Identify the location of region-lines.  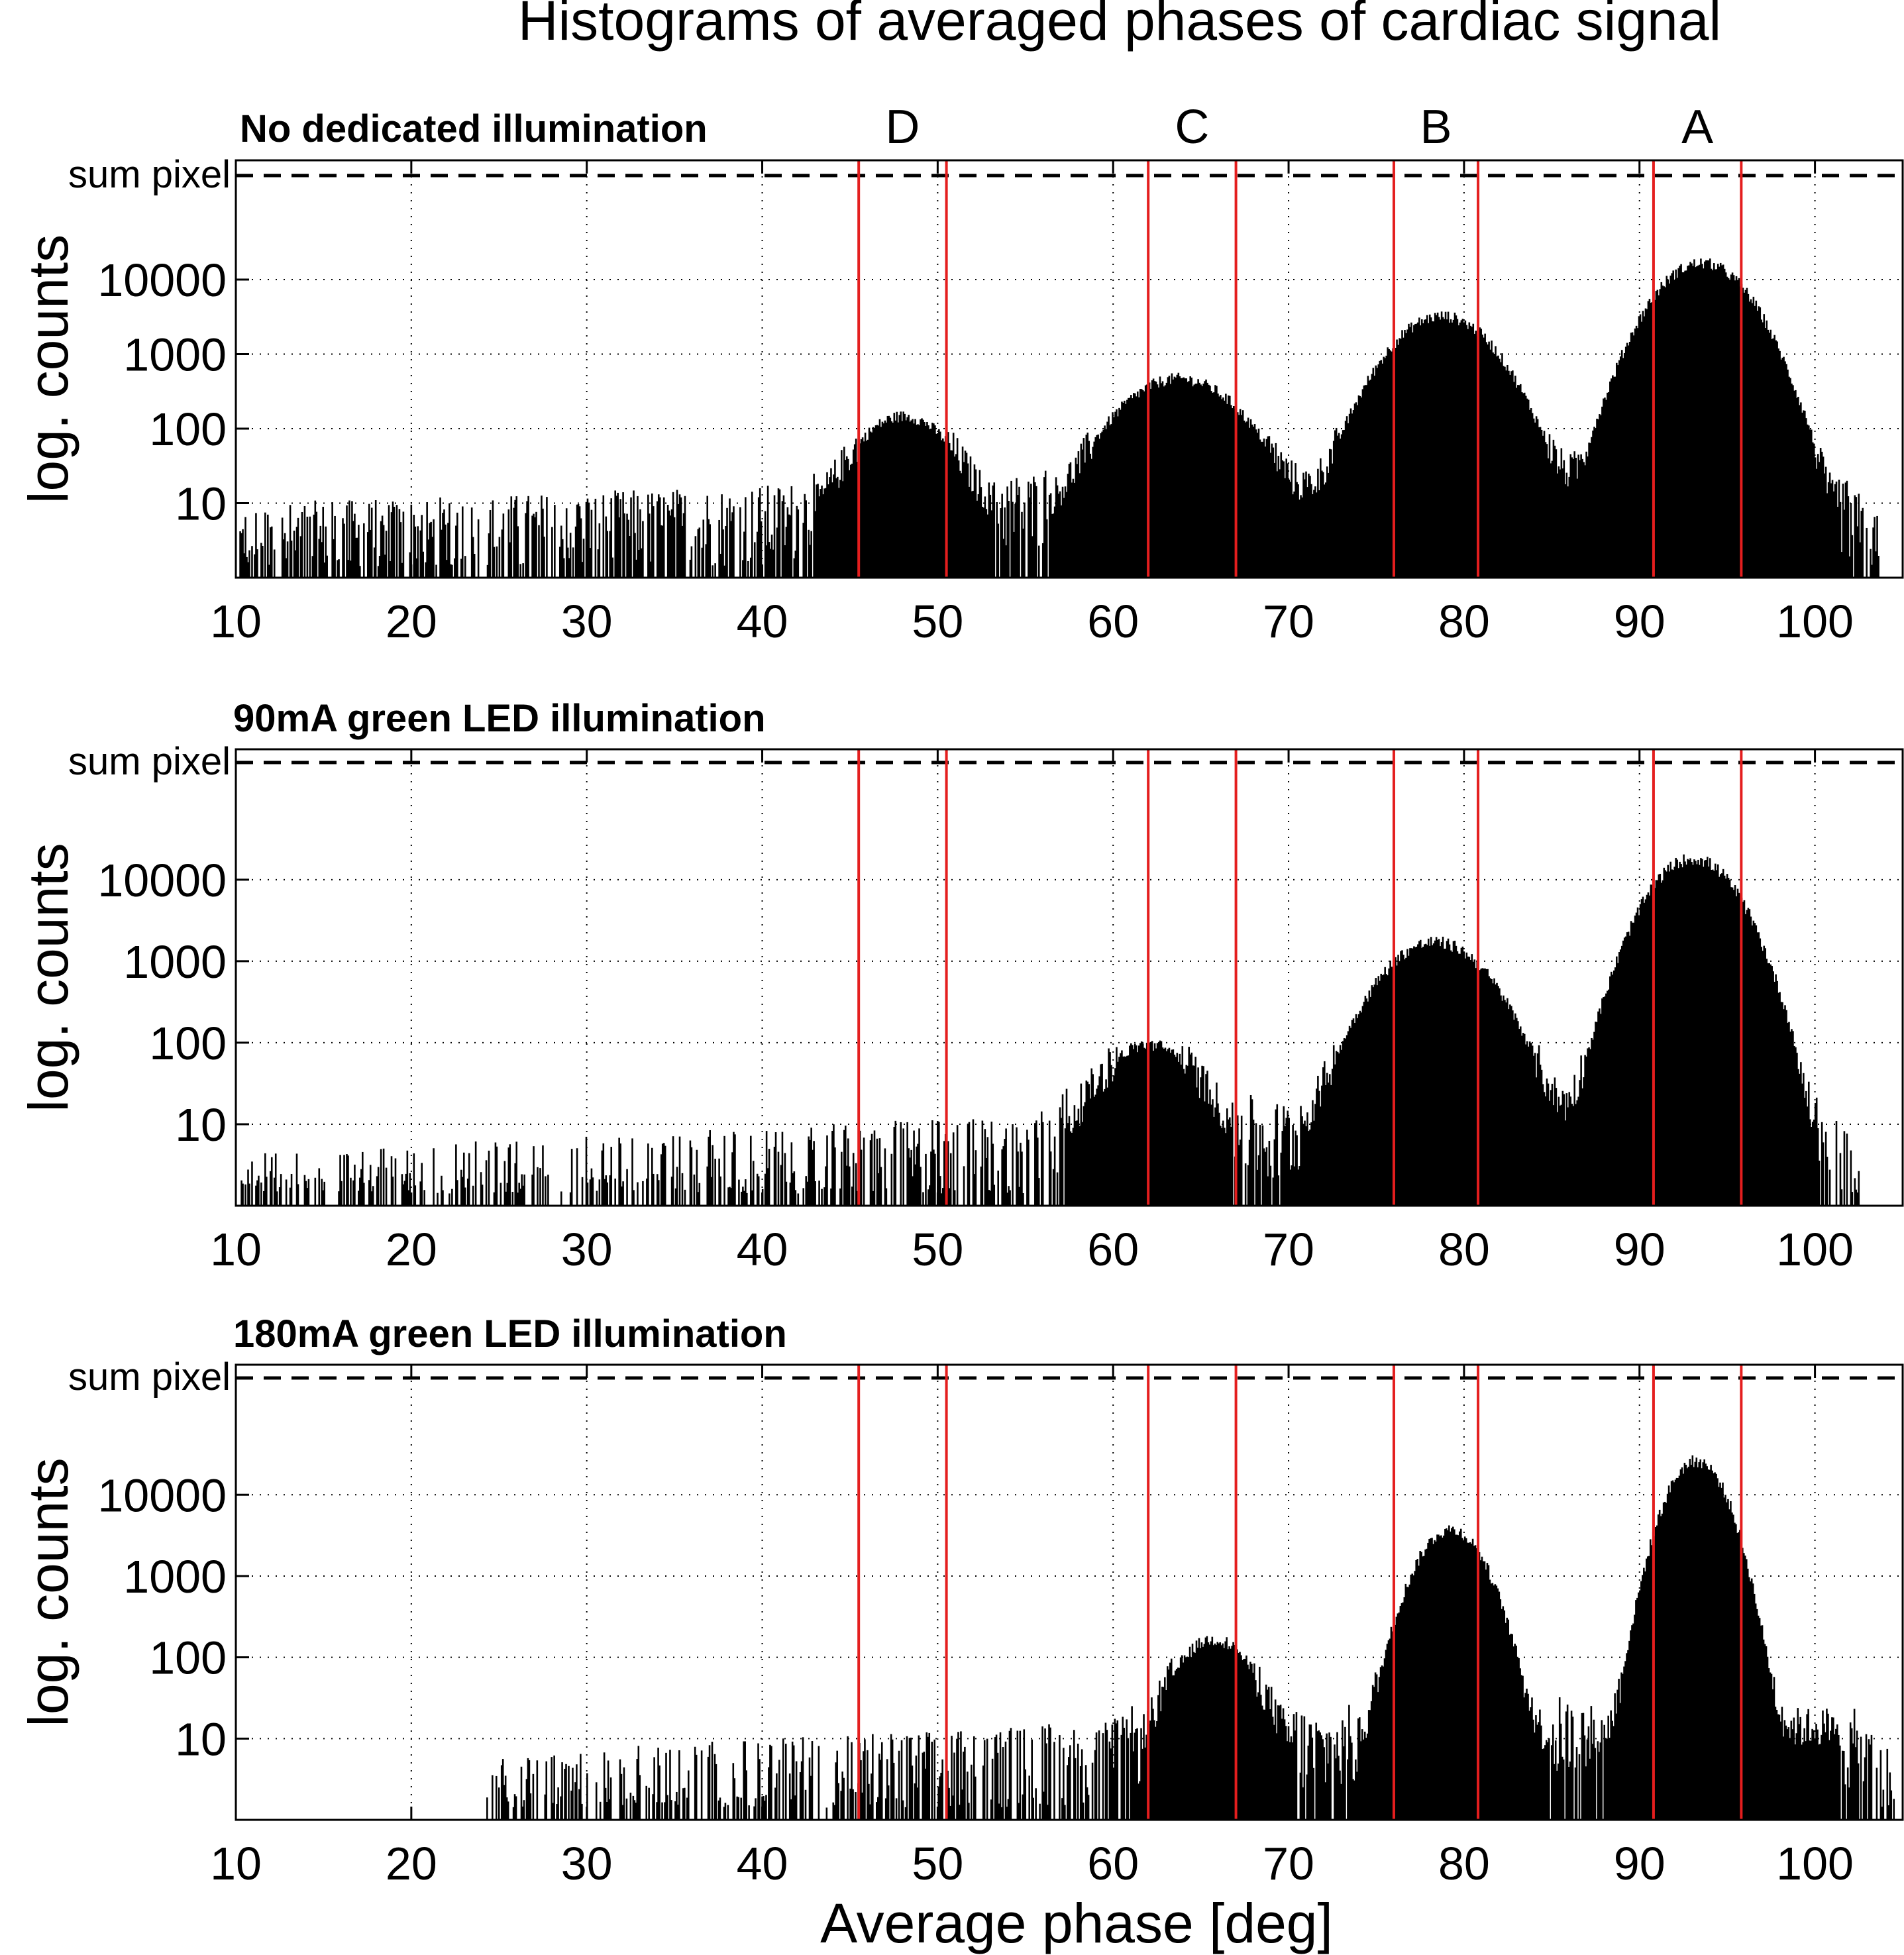
(1300, 977).